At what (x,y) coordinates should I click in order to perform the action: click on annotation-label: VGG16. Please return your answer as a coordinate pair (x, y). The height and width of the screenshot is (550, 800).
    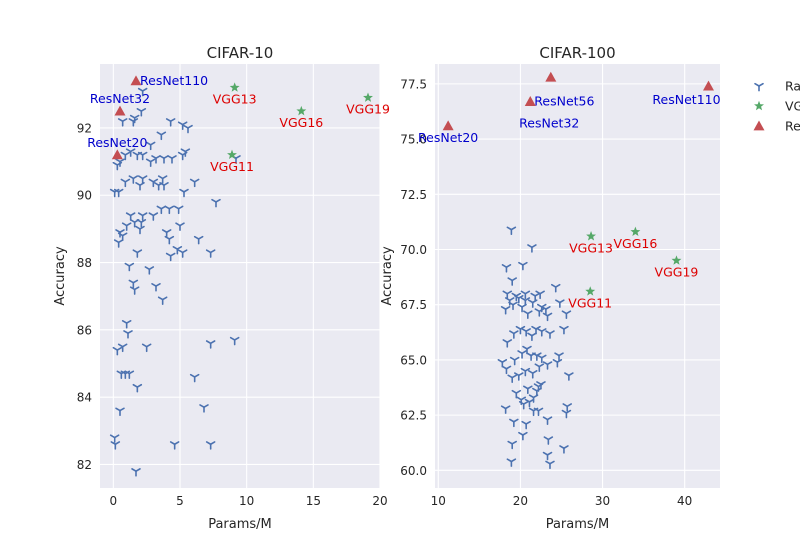
    Looking at the image, I should click on (301, 122).